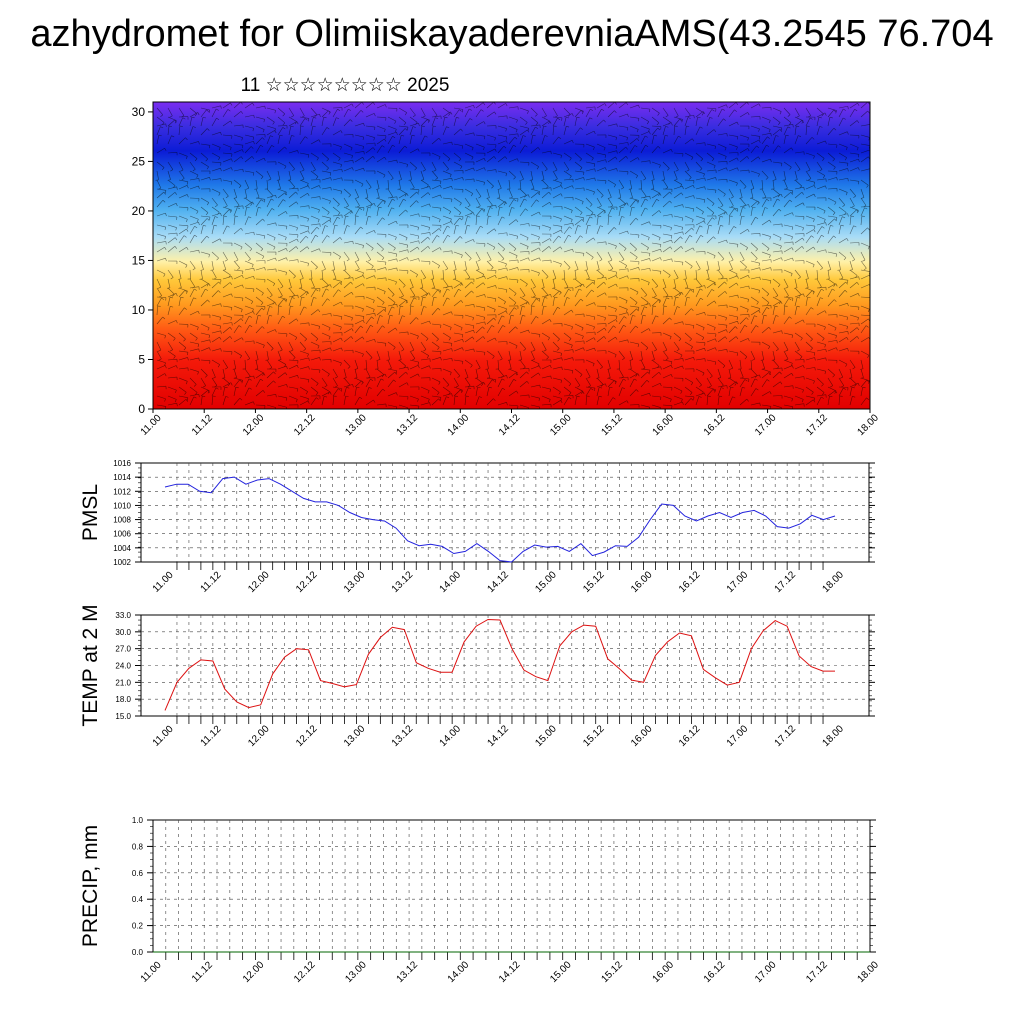  What do you see at coordinates (123, 615) in the screenshot?
I see `y-tick-label: 33.0` at bounding box center [123, 615].